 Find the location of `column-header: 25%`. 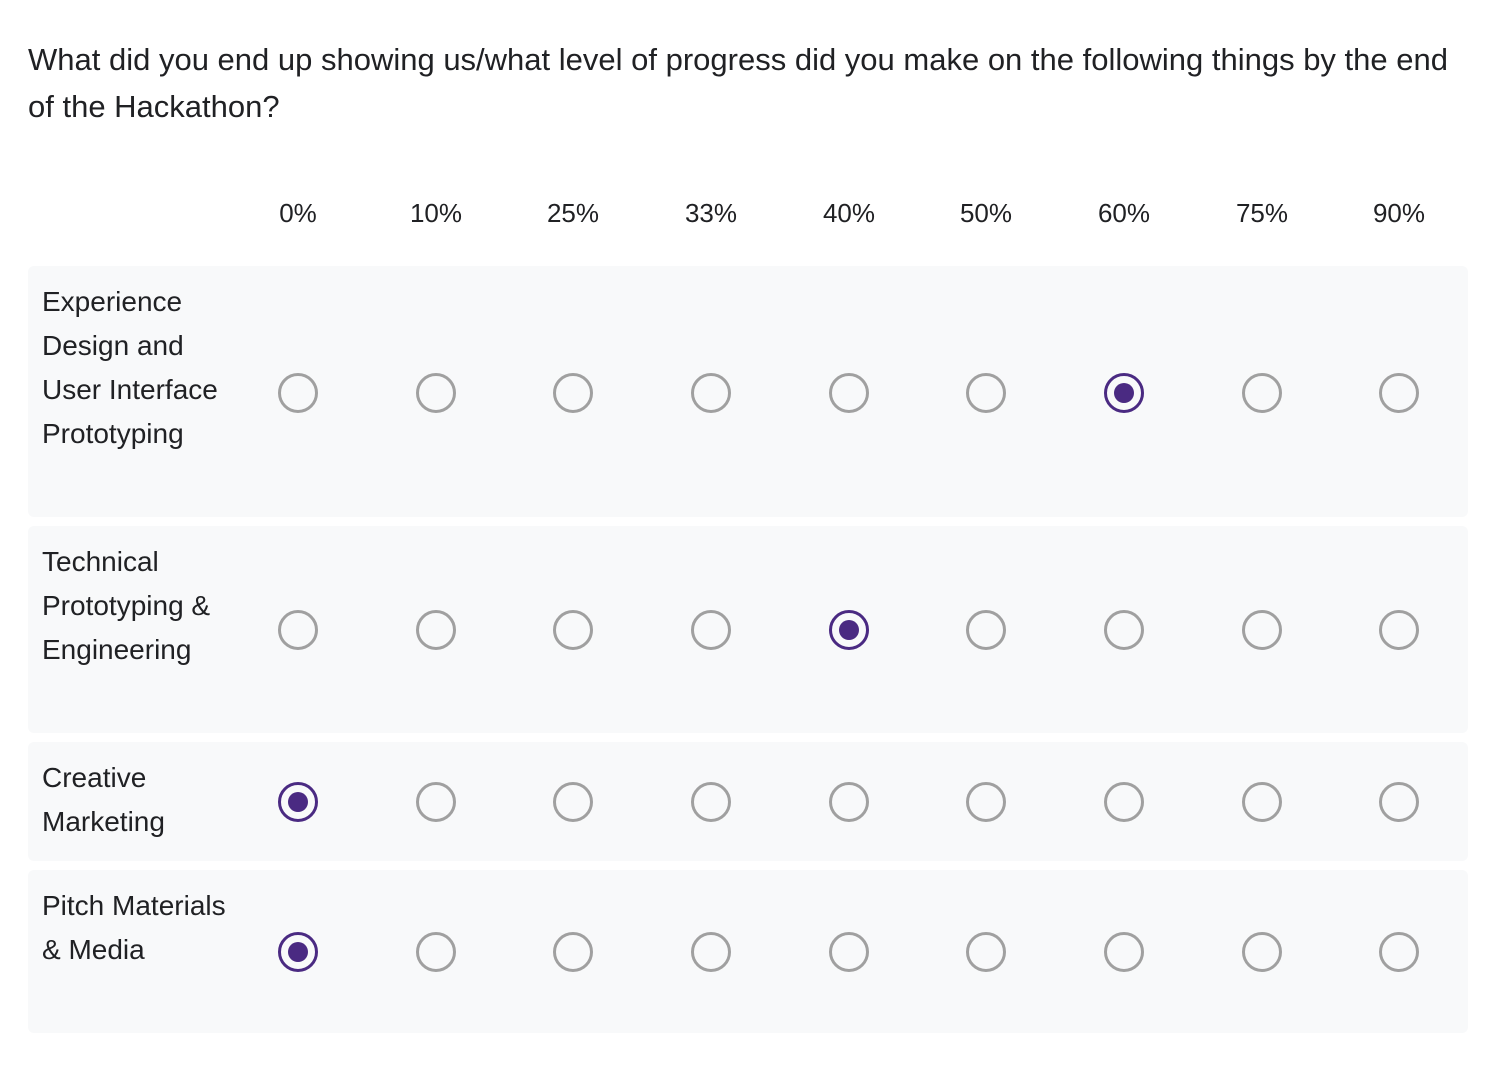

column-header: 25% is located at coordinates (573, 213).